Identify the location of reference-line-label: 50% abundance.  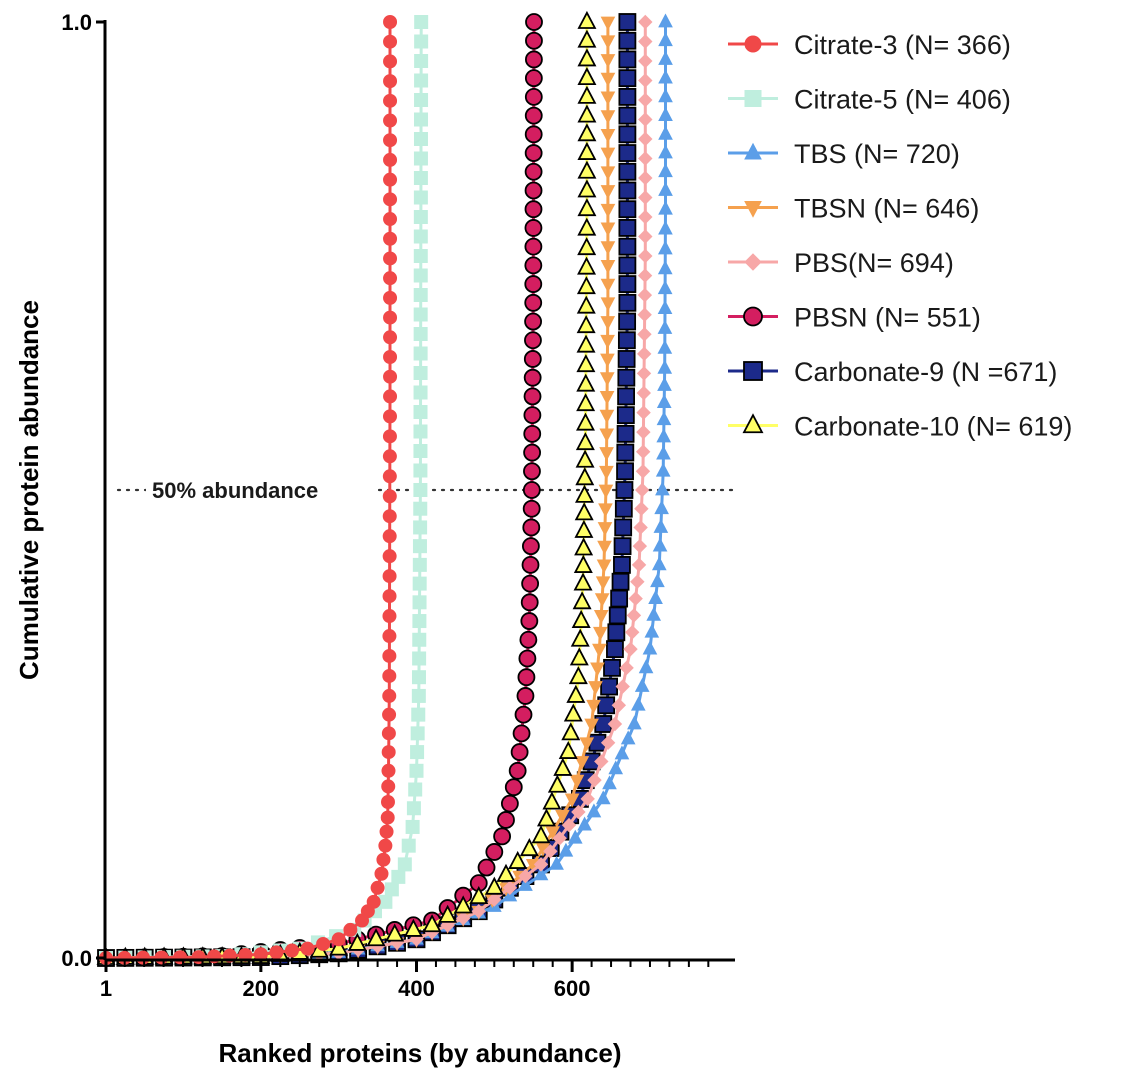
(235, 490).